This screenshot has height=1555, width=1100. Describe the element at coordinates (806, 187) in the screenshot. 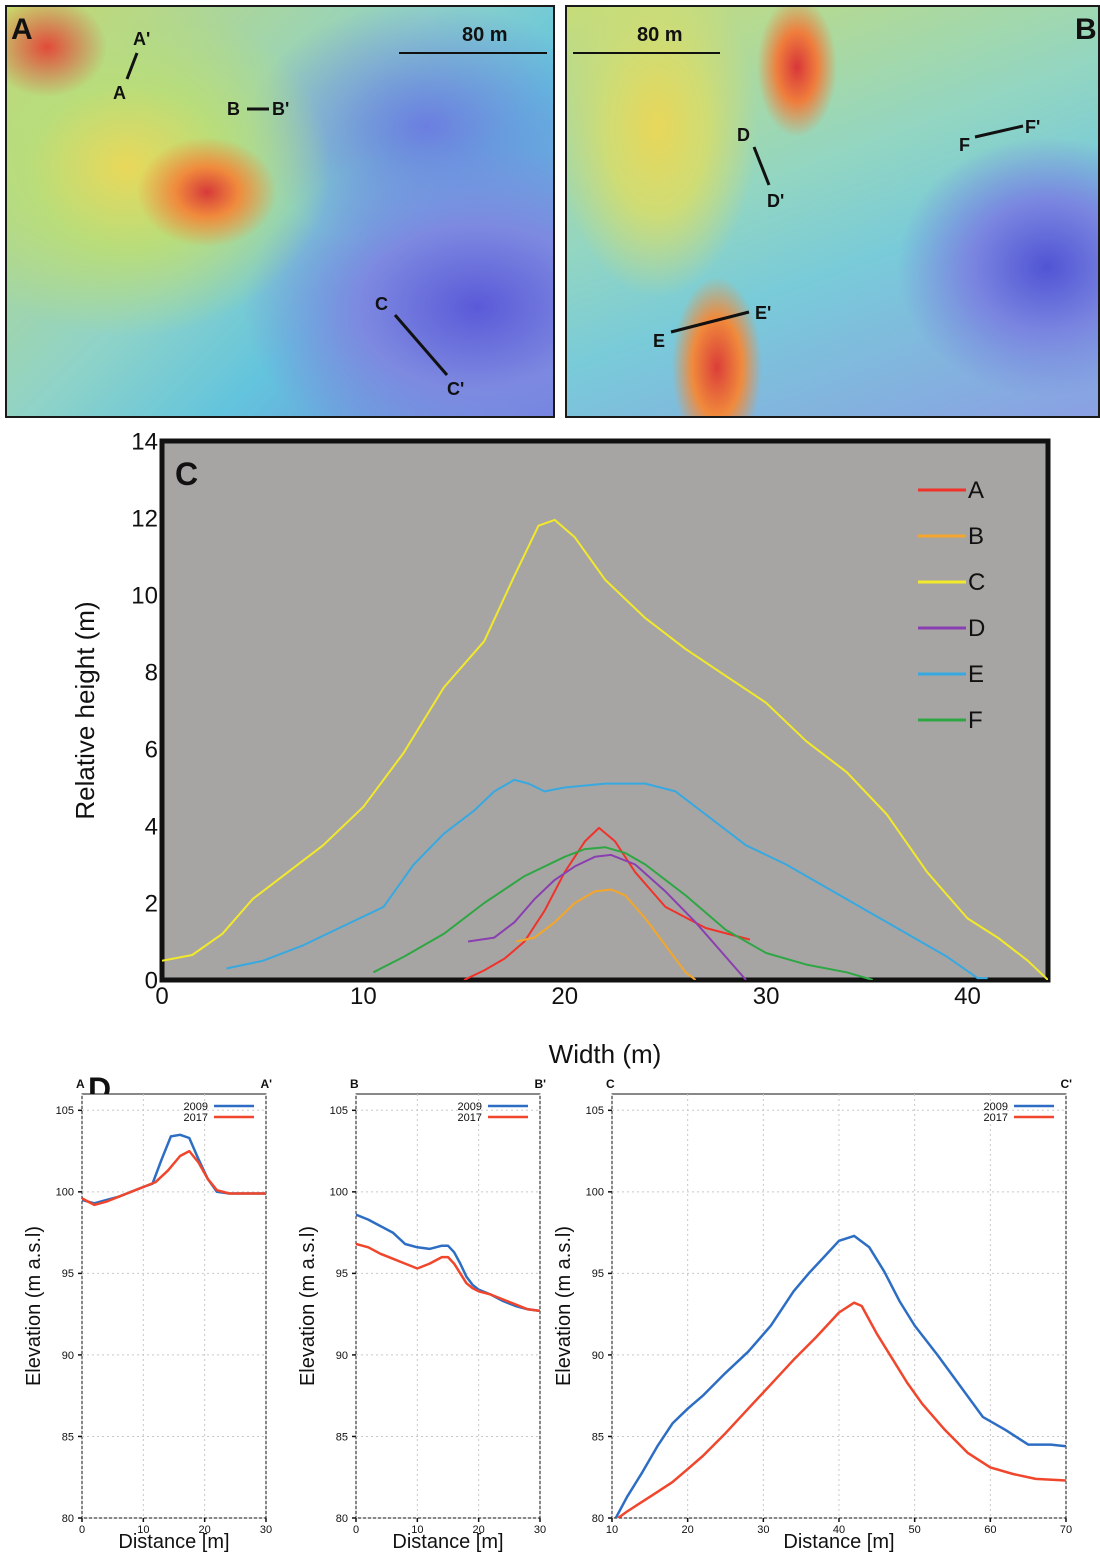

I see `map-b-overlay: 80 m D D' E E' F F'` at that location.